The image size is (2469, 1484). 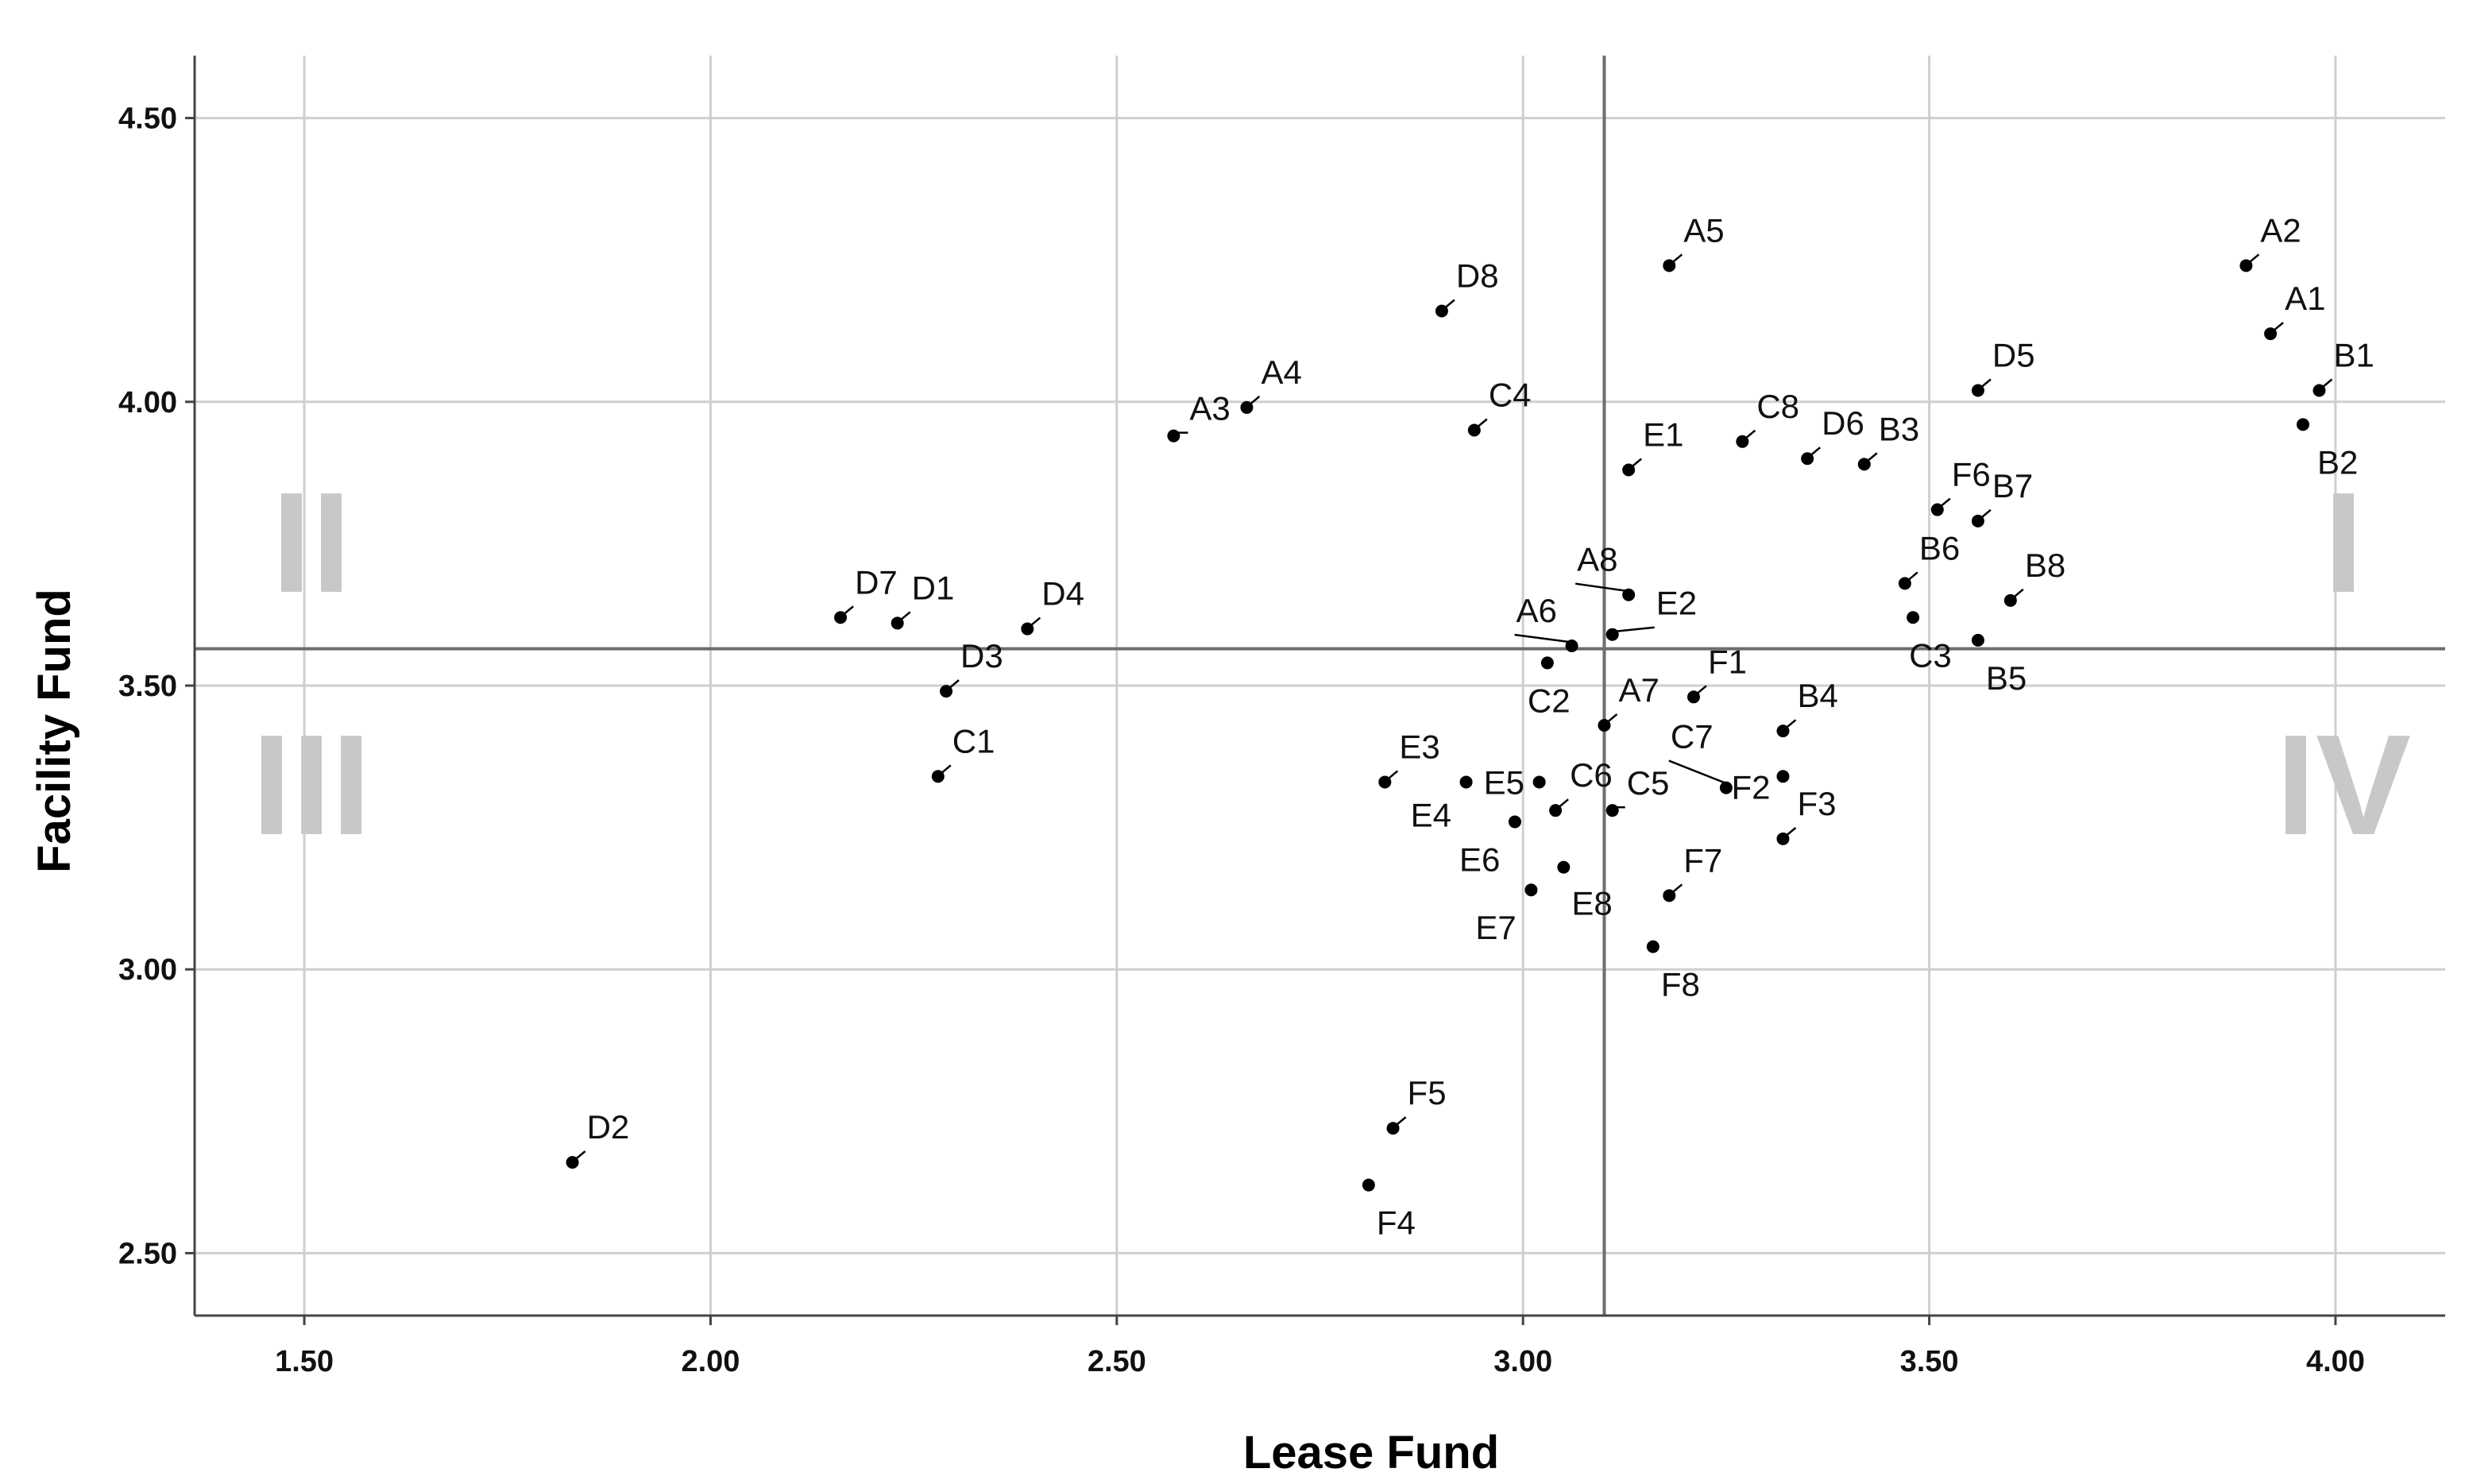 I want to click on x-tick-label: 4.00, so click(x=2335, y=1361).